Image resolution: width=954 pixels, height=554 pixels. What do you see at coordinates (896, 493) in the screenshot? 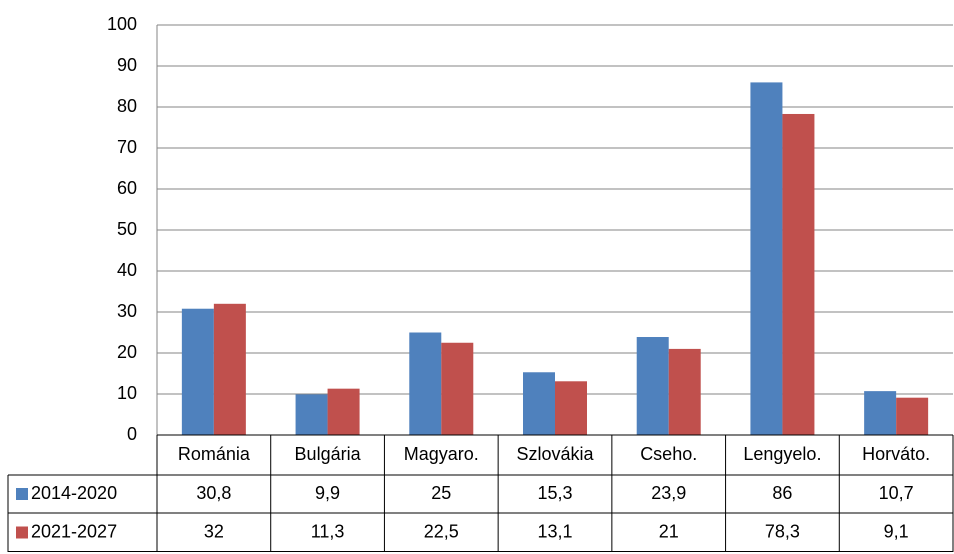
I see `table-cell: 10,7` at bounding box center [896, 493].